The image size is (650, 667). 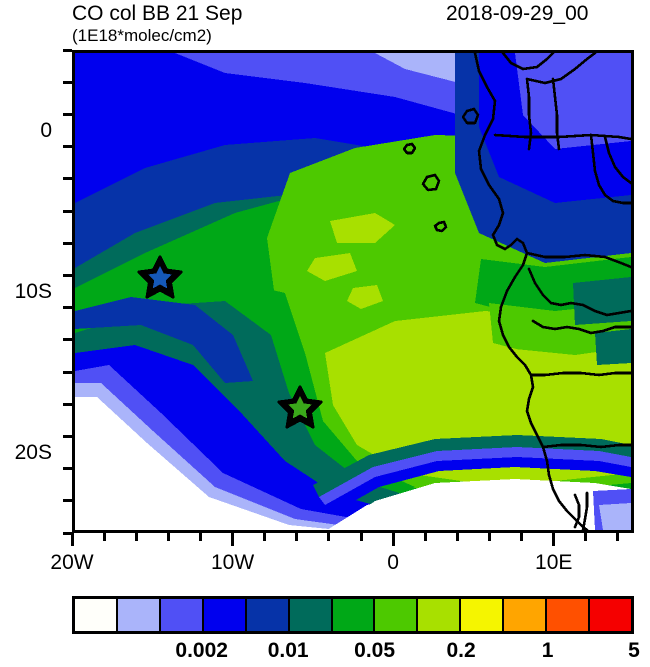 What do you see at coordinates (72, 562) in the screenshot?
I see `x-axis-label: 20W` at bounding box center [72, 562].